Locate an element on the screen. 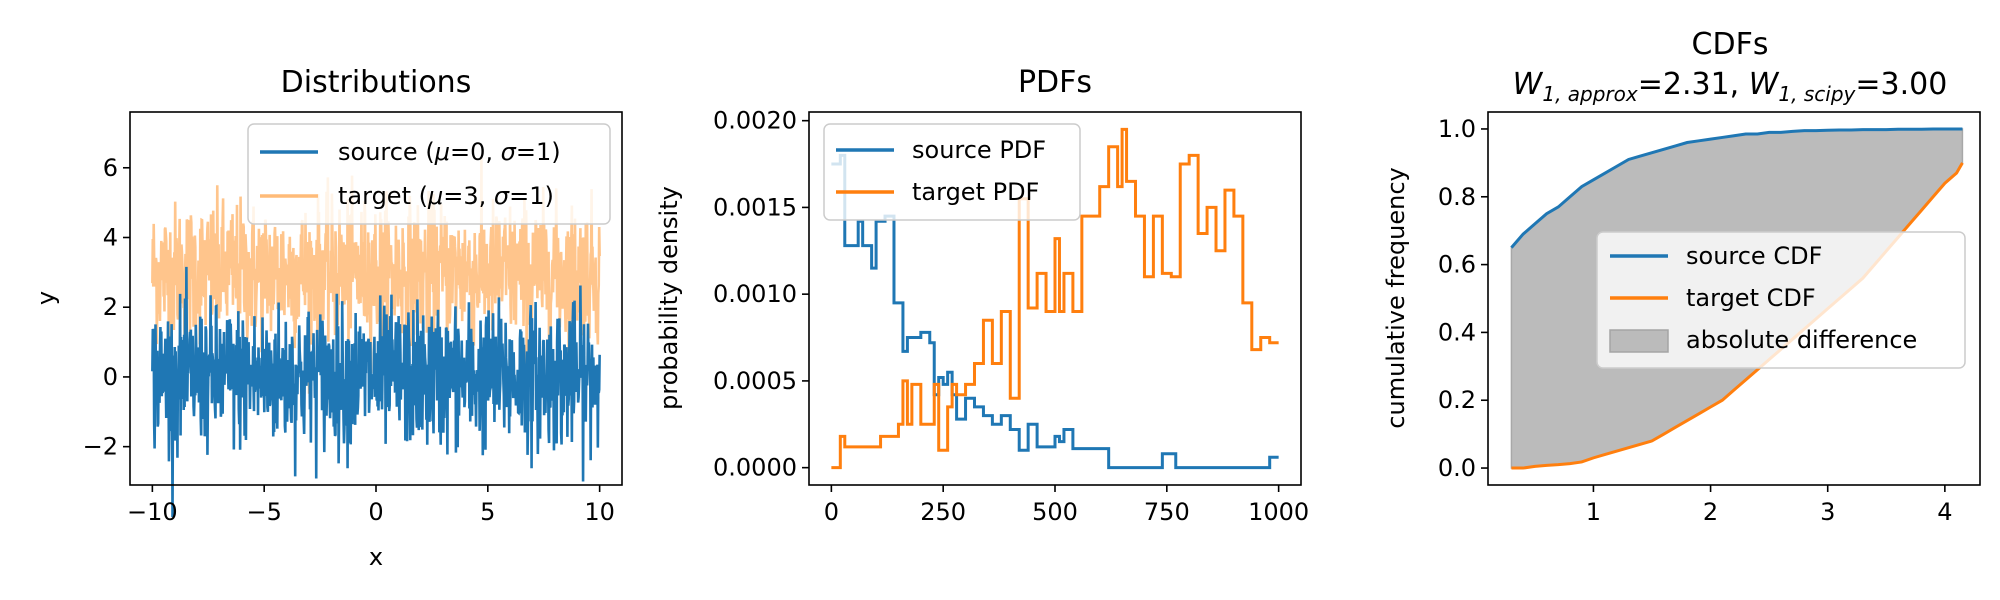 This screenshot has width=2000, height=600. distributions-xtick-label: 5 is located at coordinates (487, 512).